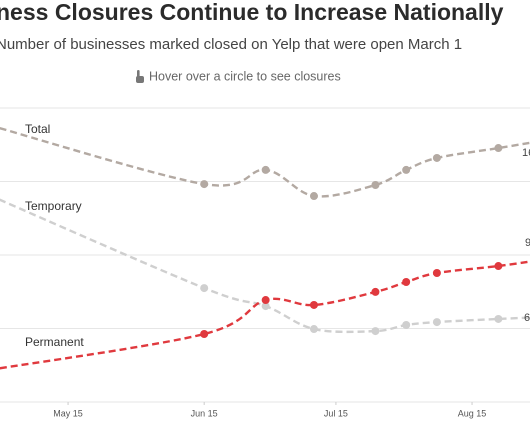 This screenshot has width=530, height=442. Describe the element at coordinates (245, 76) in the screenshot. I see `hover-note: Hover over a circle to see closures` at that location.